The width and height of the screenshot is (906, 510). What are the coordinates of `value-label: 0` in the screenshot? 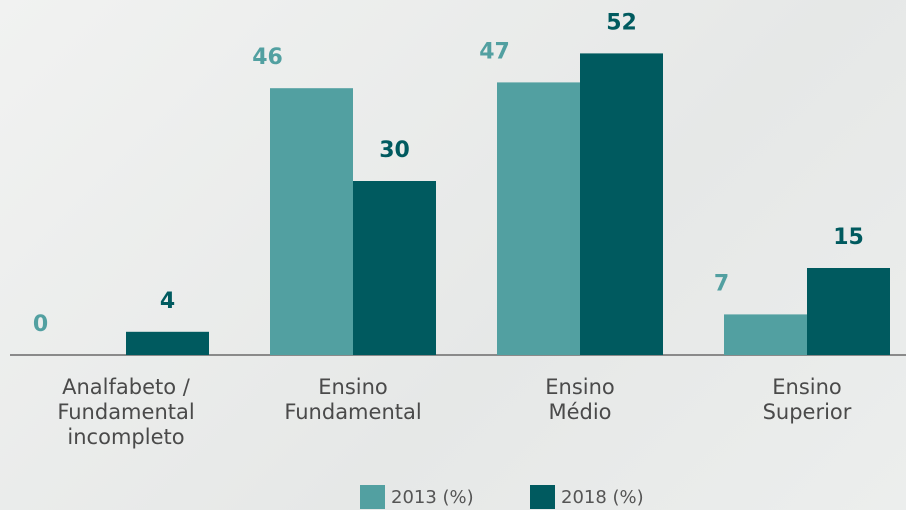 It's located at (40, 324).